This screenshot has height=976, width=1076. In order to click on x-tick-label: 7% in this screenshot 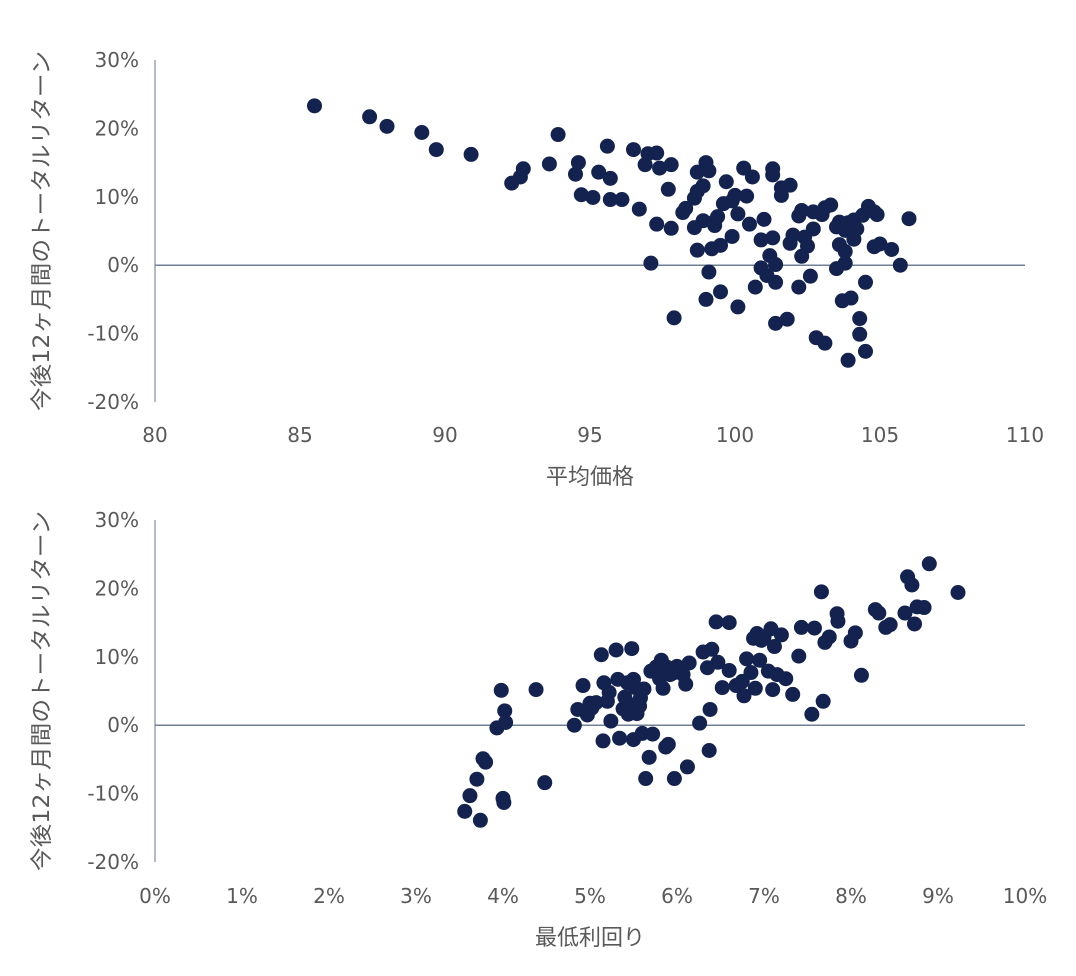, I will do `click(764, 896)`.